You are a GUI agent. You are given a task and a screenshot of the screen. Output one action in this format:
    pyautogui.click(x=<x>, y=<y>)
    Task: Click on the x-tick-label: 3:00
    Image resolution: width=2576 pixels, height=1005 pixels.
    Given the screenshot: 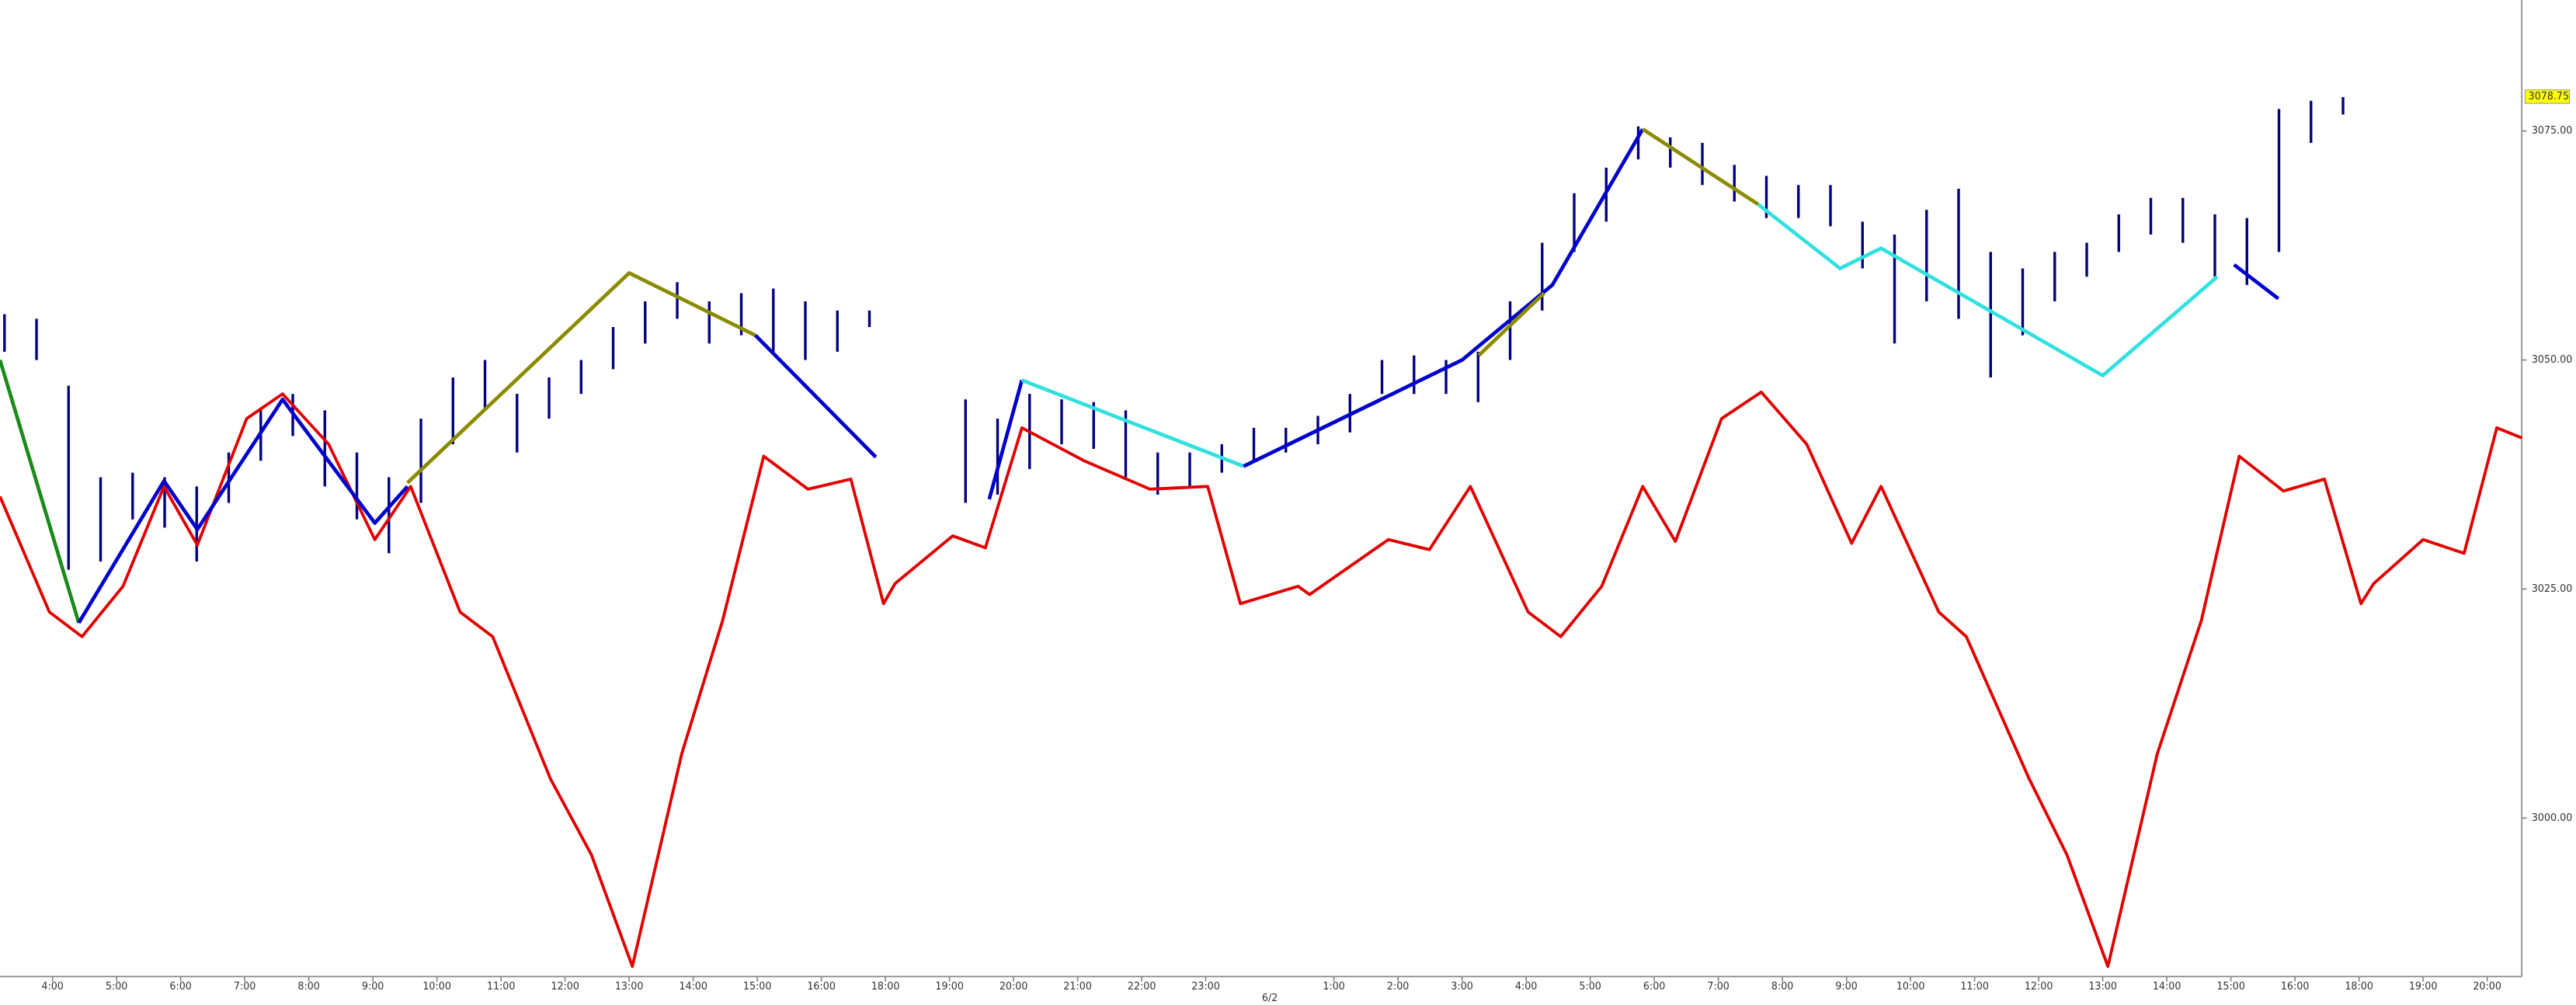 What is the action you would take?
    pyautogui.click(x=1461, y=987)
    